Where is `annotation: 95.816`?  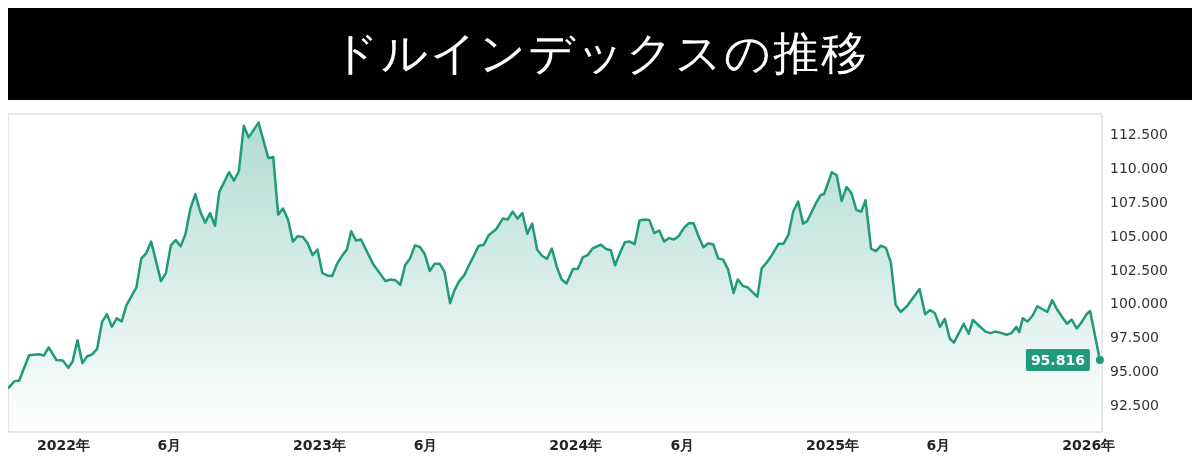
annotation: 95.816 is located at coordinates (1057, 360).